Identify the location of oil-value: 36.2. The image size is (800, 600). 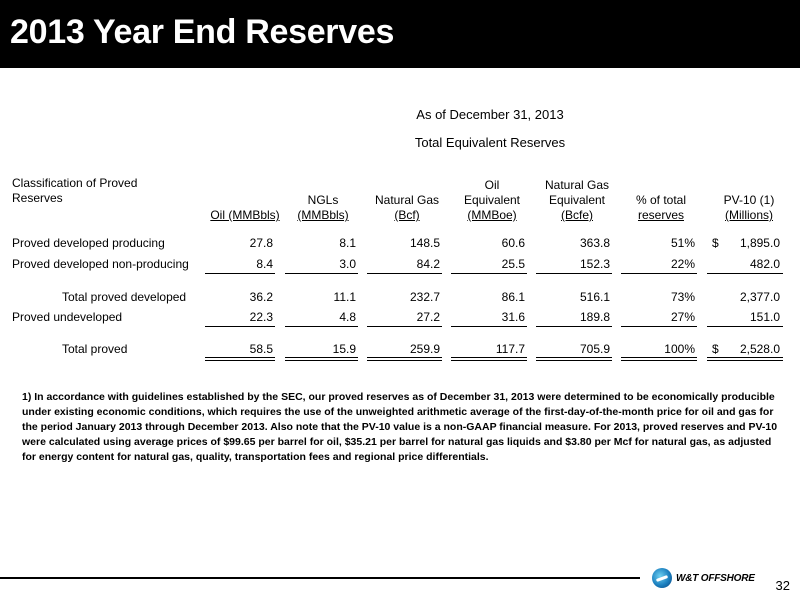
(261, 297).